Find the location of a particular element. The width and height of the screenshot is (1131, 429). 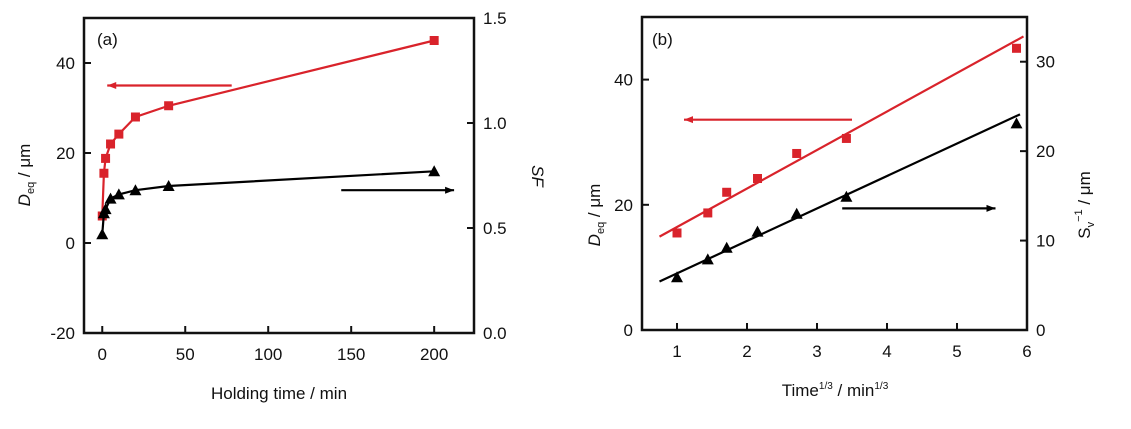

y-tick-label: -20 is located at coordinates (62, 333).